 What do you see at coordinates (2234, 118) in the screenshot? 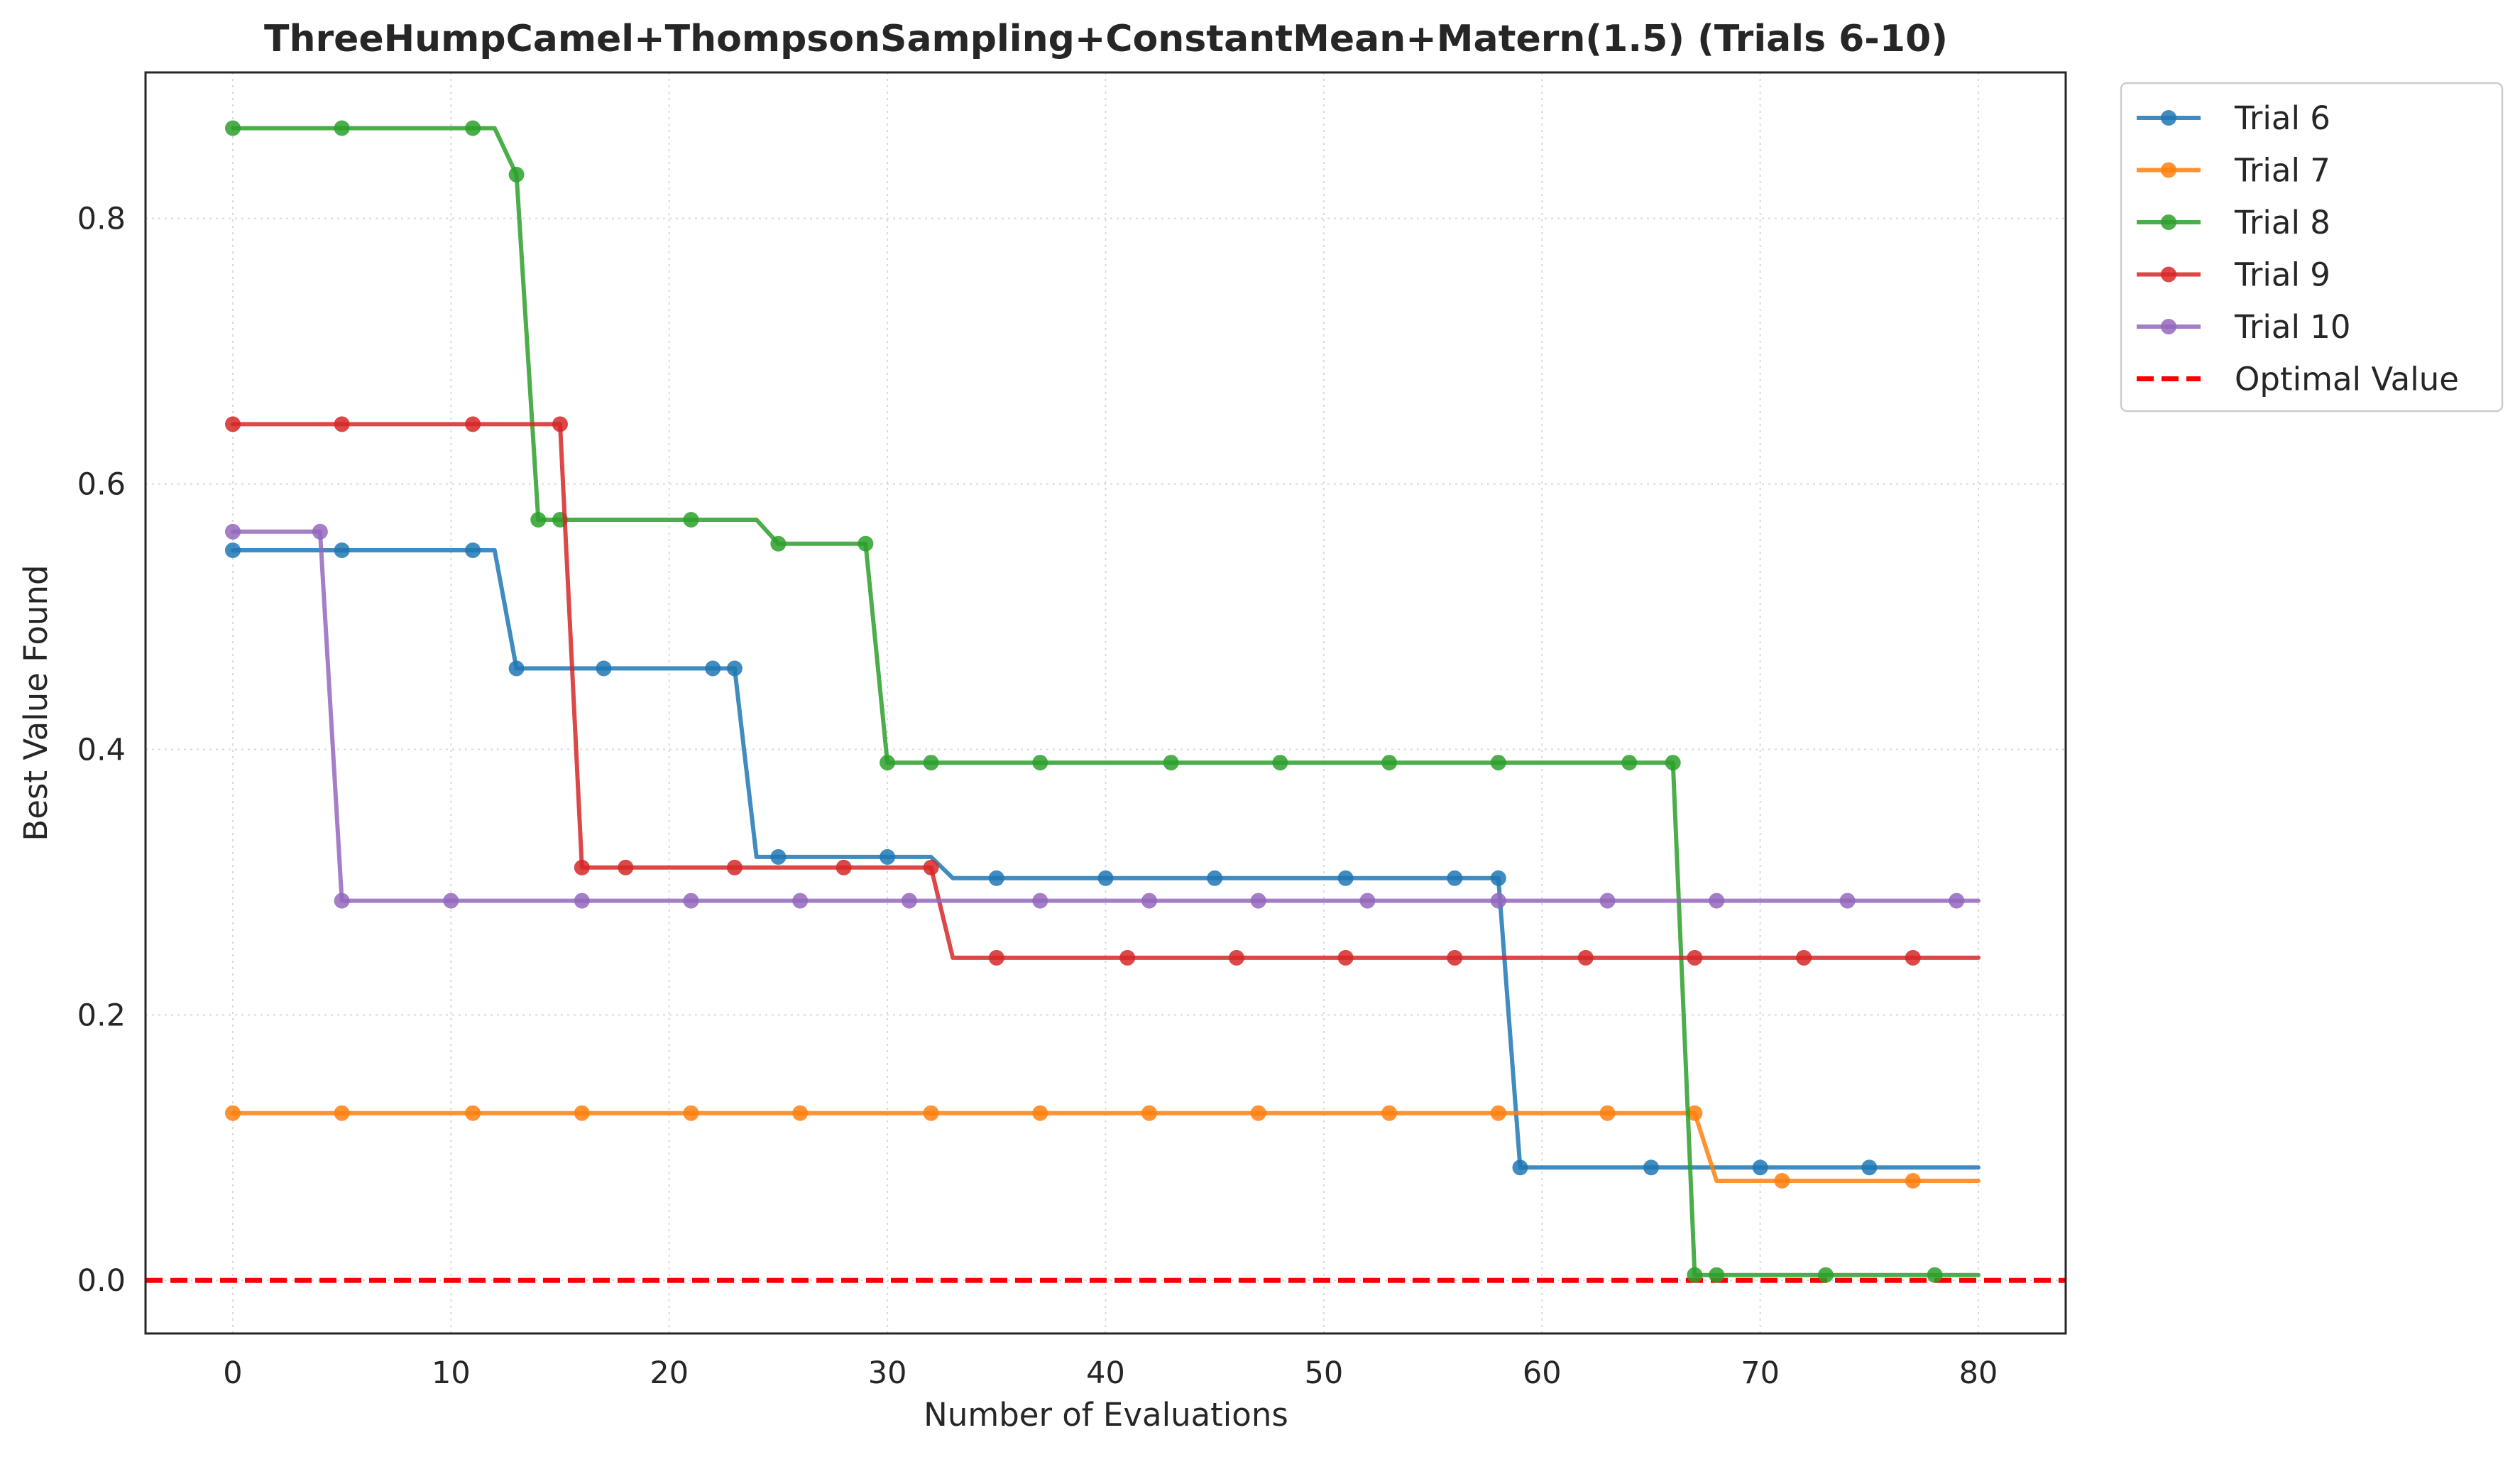
I see `legend-entry: Trial 6` at bounding box center [2234, 118].